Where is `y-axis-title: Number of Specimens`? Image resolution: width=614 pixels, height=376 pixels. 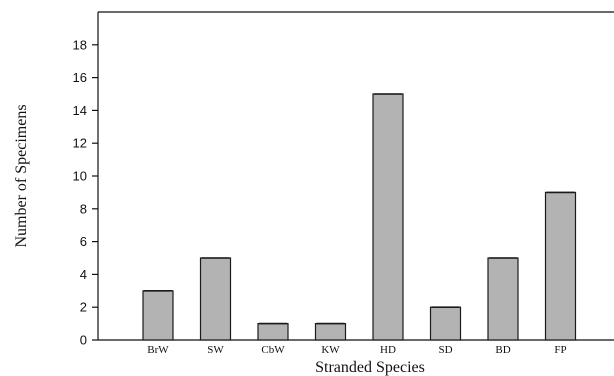 y-axis-title: Number of Specimens is located at coordinates (21, 175).